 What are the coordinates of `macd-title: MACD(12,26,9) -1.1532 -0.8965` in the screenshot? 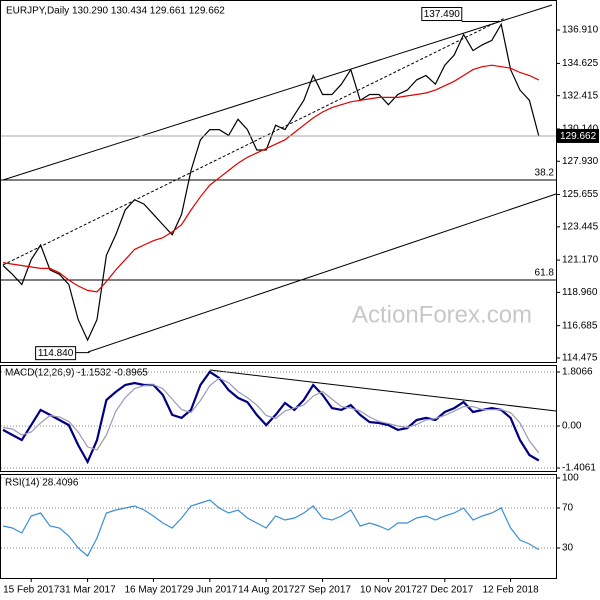 It's located at (76, 373).